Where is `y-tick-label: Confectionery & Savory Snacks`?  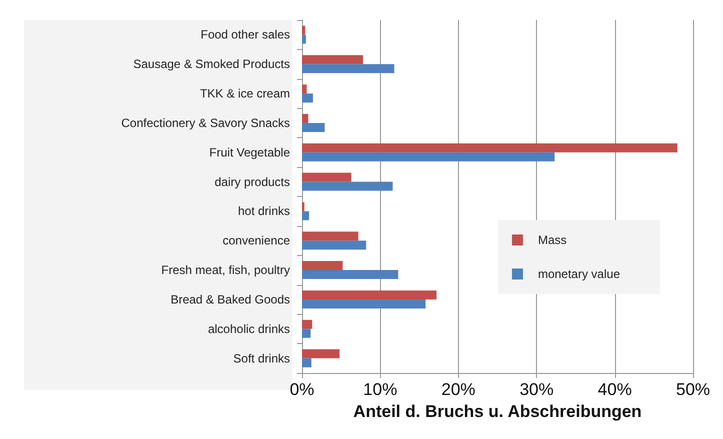
y-tick-label: Confectionery & Savory Snacks is located at coordinates (205, 123).